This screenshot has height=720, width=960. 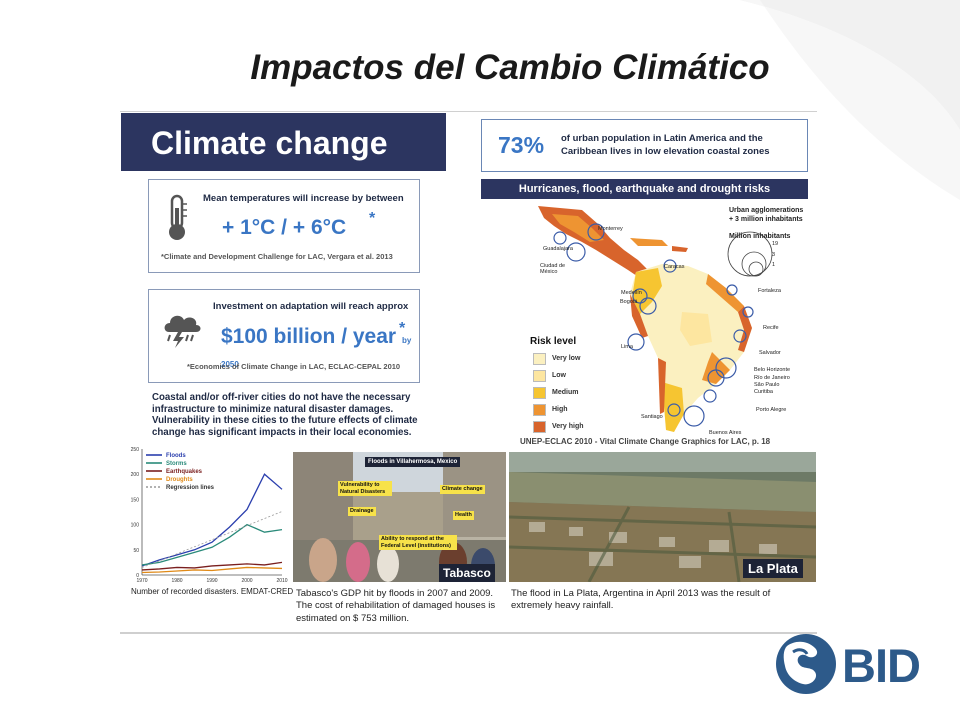 What do you see at coordinates (283, 142) in the screenshot?
I see `climate-change-banner: Climate change` at bounding box center [283, 142].